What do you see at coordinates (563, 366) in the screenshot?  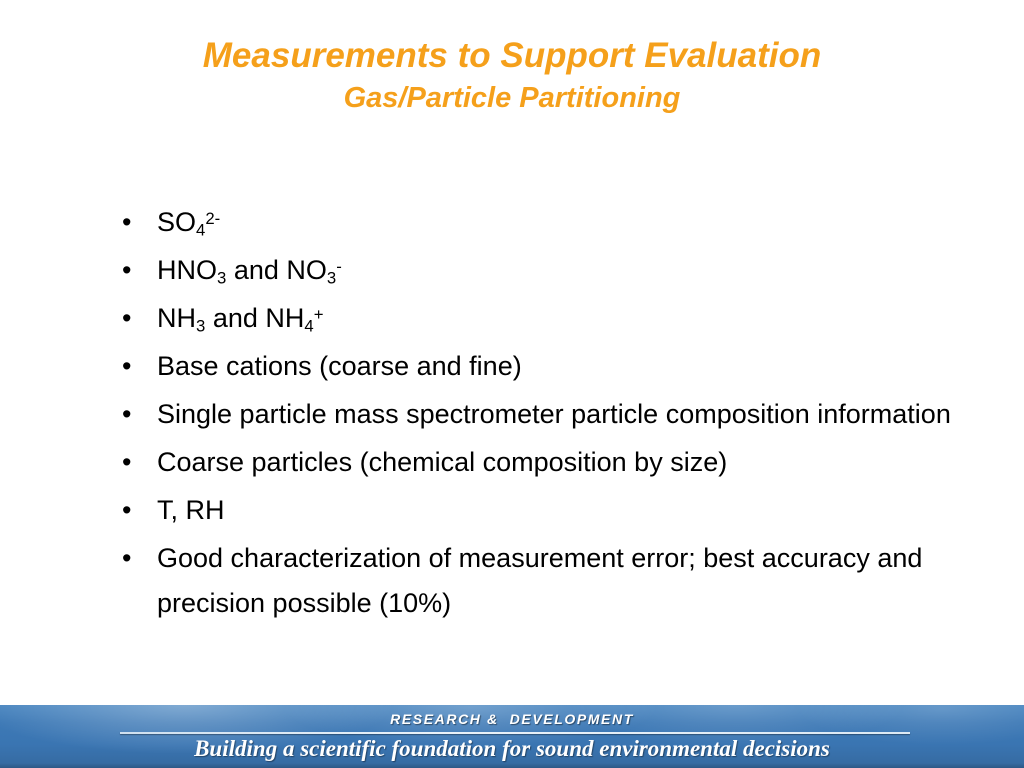 I see `list-item: • Base cations (coarse and fine)` at bounding box center [563, 366].